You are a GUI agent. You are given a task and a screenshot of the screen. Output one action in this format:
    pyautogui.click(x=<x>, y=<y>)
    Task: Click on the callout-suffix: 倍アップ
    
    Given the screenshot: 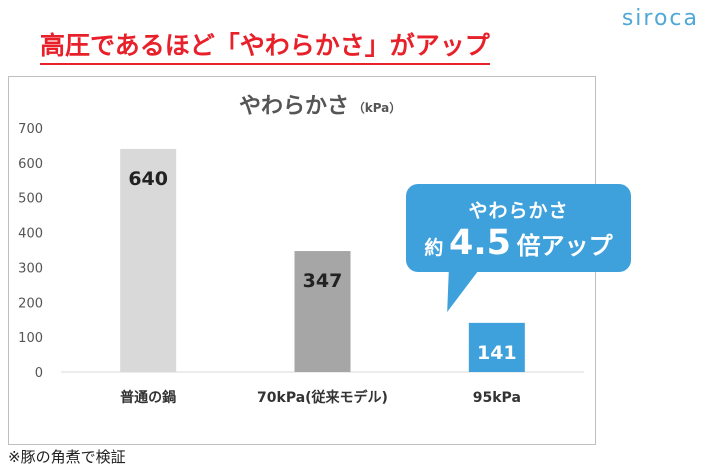 What is the action you would take?
    pyautogui.click(x=564, y=246)
    